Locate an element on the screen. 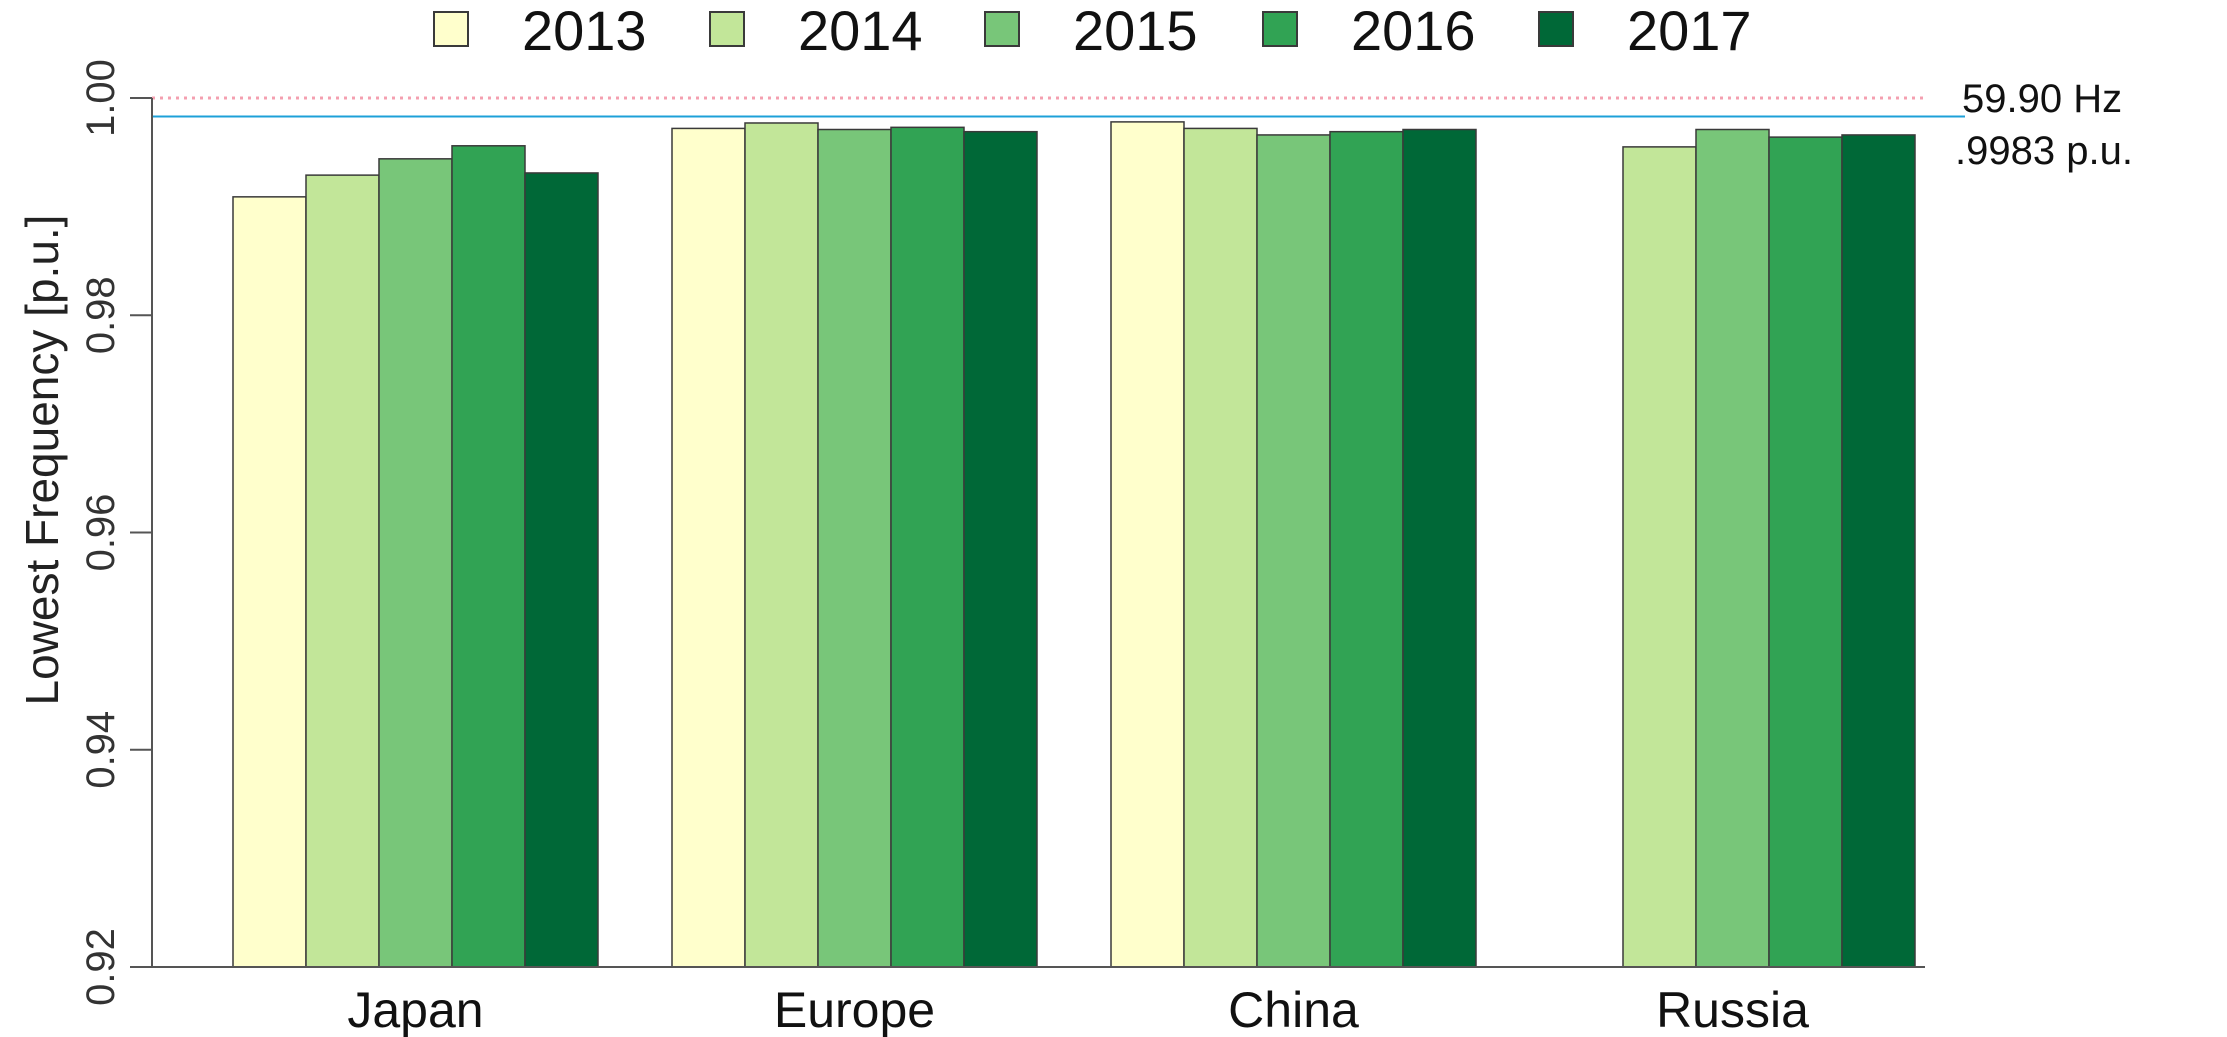  x-axis-labels: Japan Europe China Russia is located at coordinates (1078, 1009).